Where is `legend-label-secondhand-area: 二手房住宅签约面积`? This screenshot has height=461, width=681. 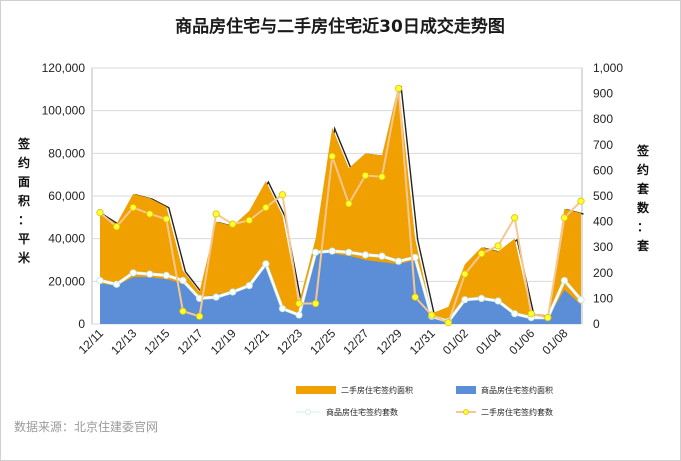 legend-label-secondhand-area: 二手房住宅签约面积 is located at coordinates (377, 390).